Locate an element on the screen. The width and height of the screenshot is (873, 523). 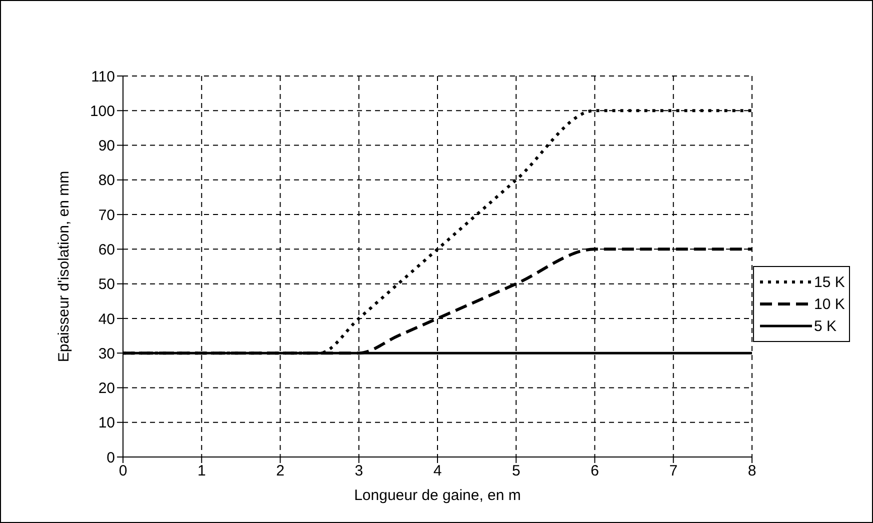
y-tick-label: 20 is located at coordinates (106, 389).